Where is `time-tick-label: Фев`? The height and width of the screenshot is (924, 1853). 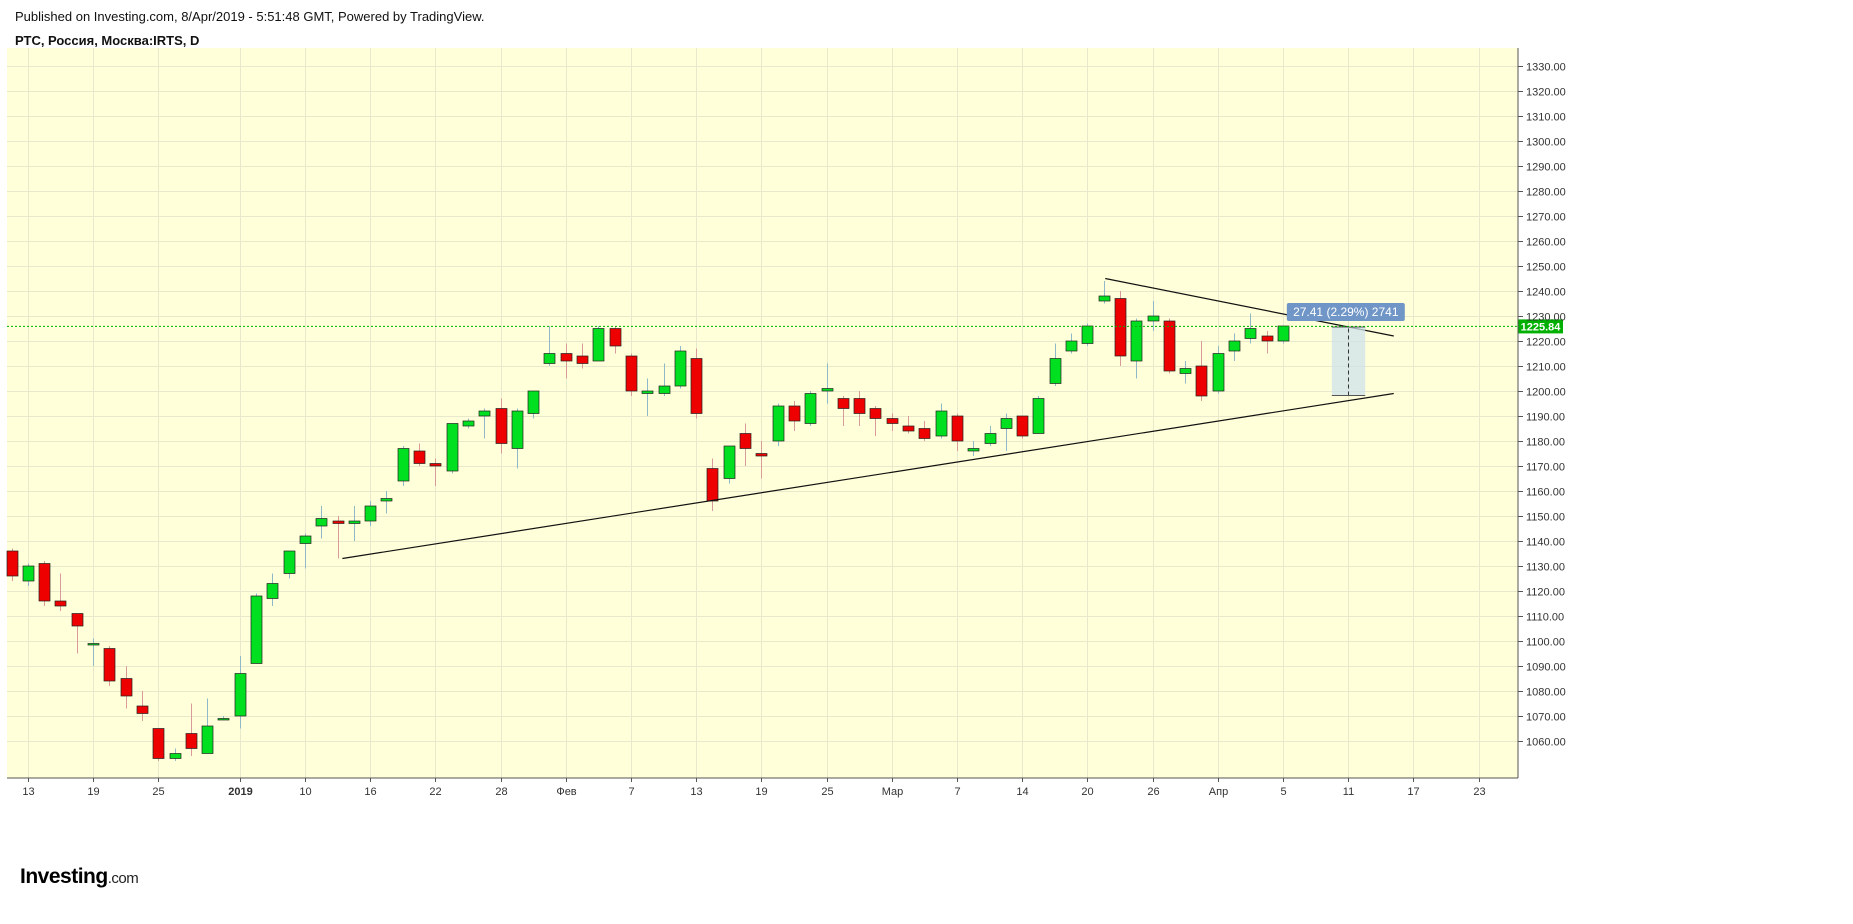 time-tick-label: Фев is located at coordinates (566, 792).